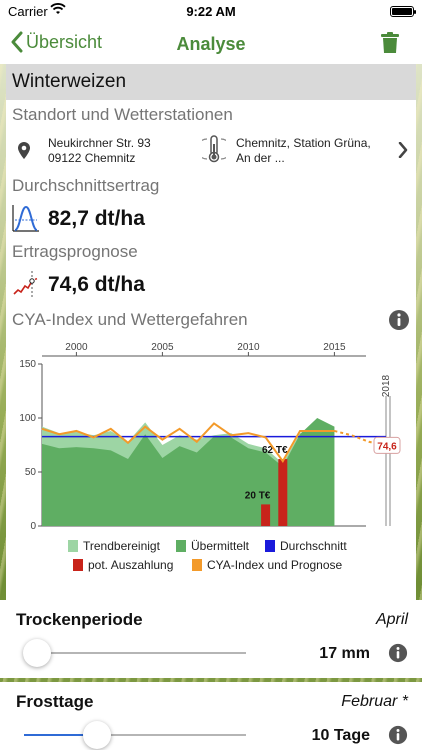 This screenshot has height=750, width=422. I want to click on legend-trend: Trendbereinigt, so click(114, 546).